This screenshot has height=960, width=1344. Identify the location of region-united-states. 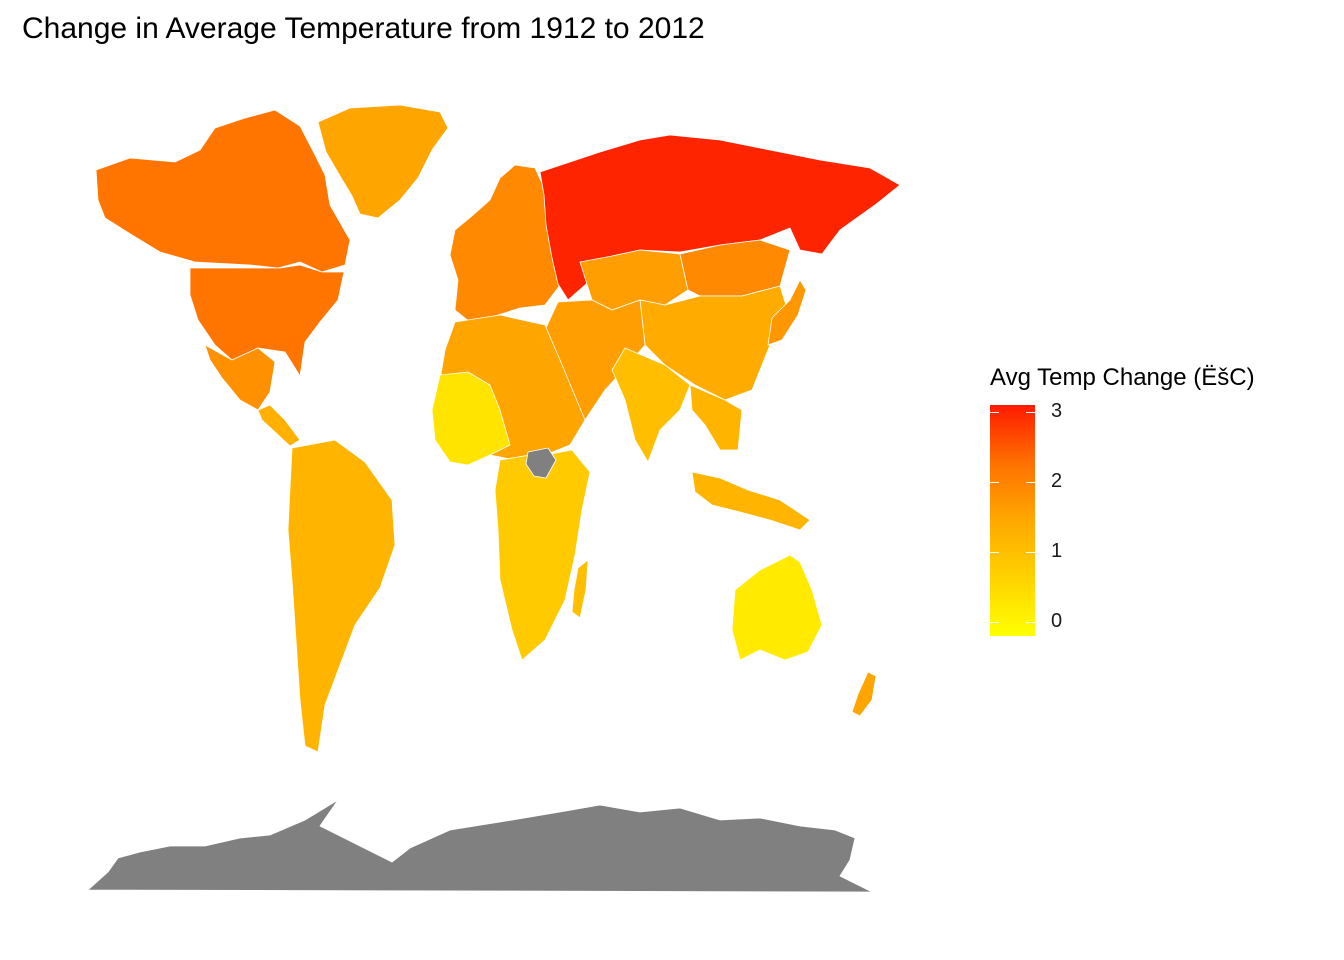
(267, 320).